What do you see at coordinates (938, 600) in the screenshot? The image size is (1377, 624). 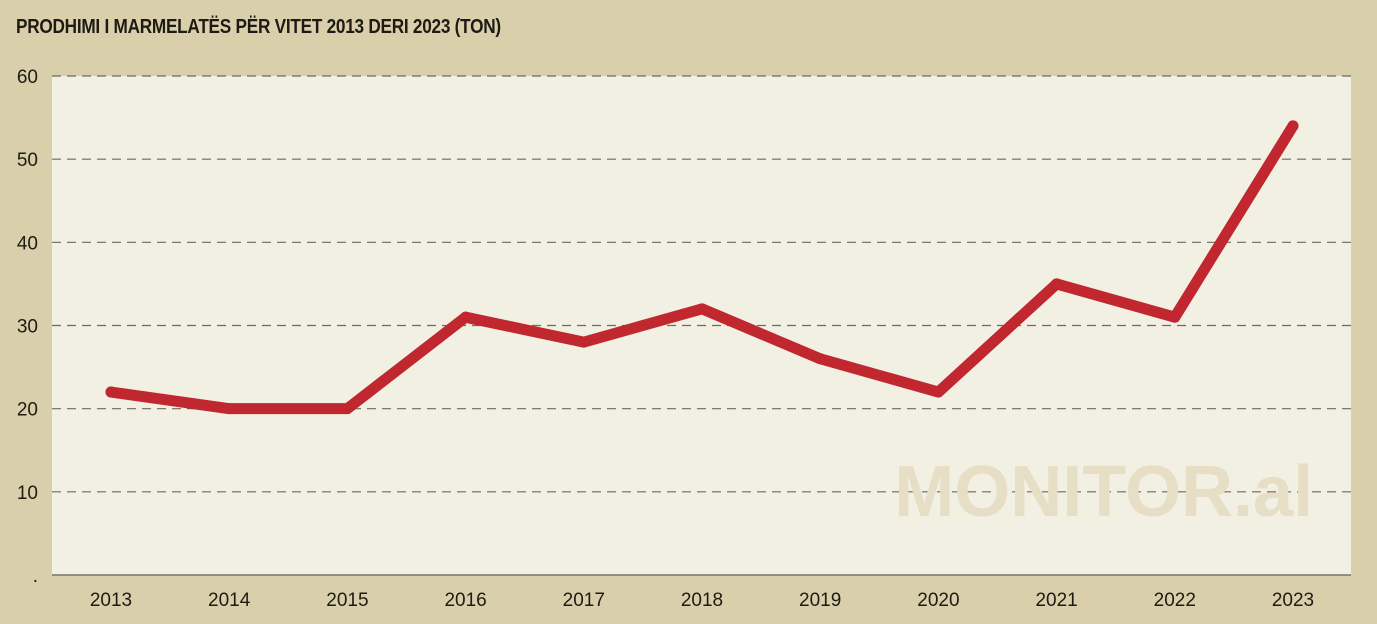 I see `x-tick-label: 2020` at bounding box center [938, 600].